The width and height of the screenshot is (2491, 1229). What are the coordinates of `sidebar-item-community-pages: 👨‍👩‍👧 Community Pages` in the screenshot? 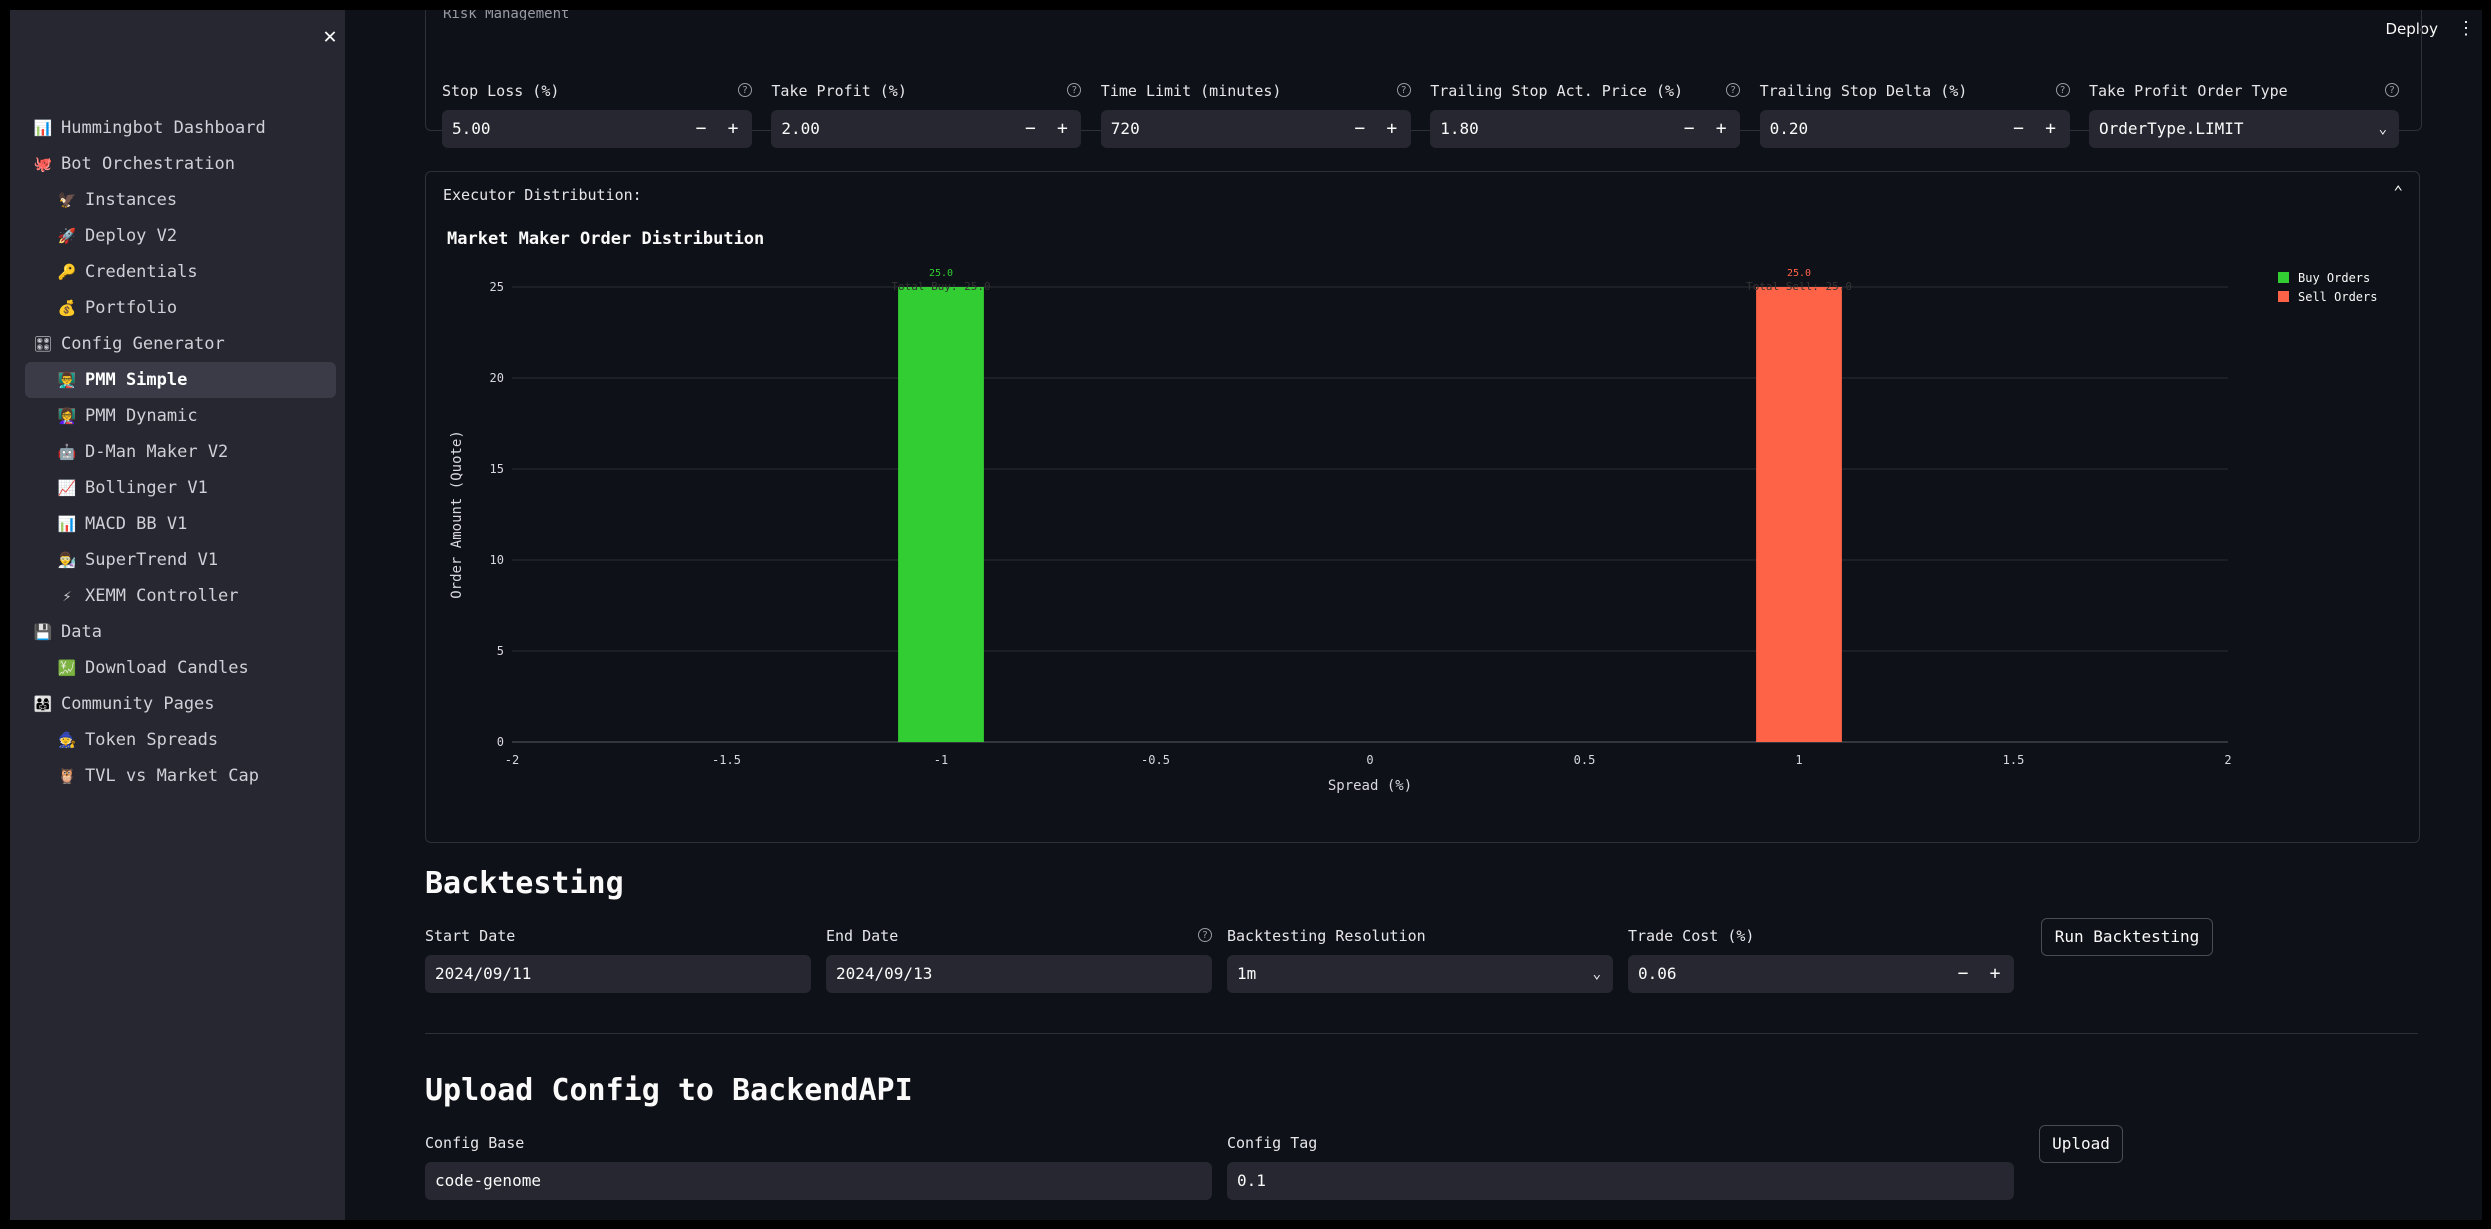 It's located at (180, 704).